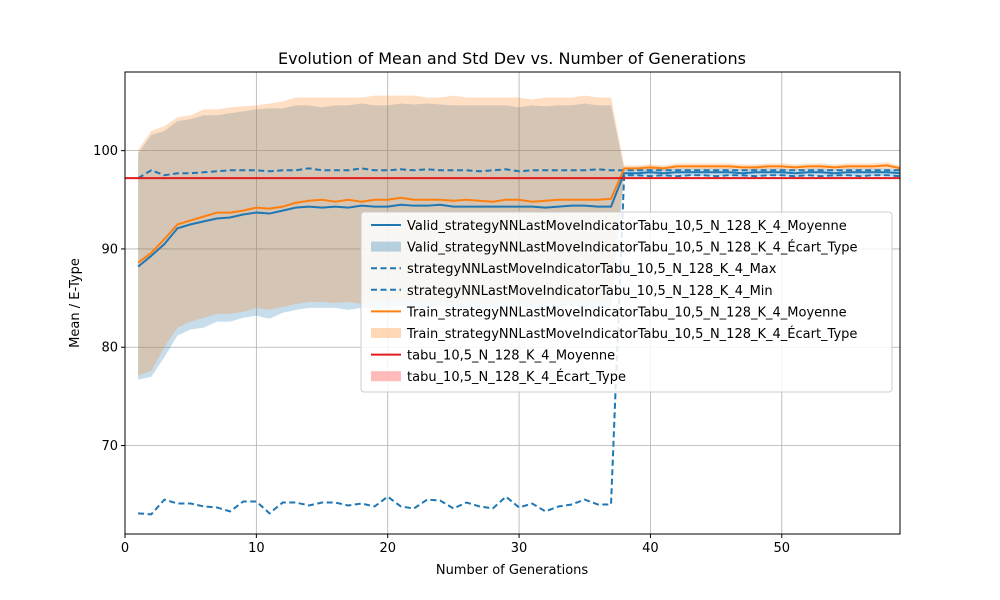 The image size is (1000, 600). I want to click on x-tick-label: 50, so click(782, 548).